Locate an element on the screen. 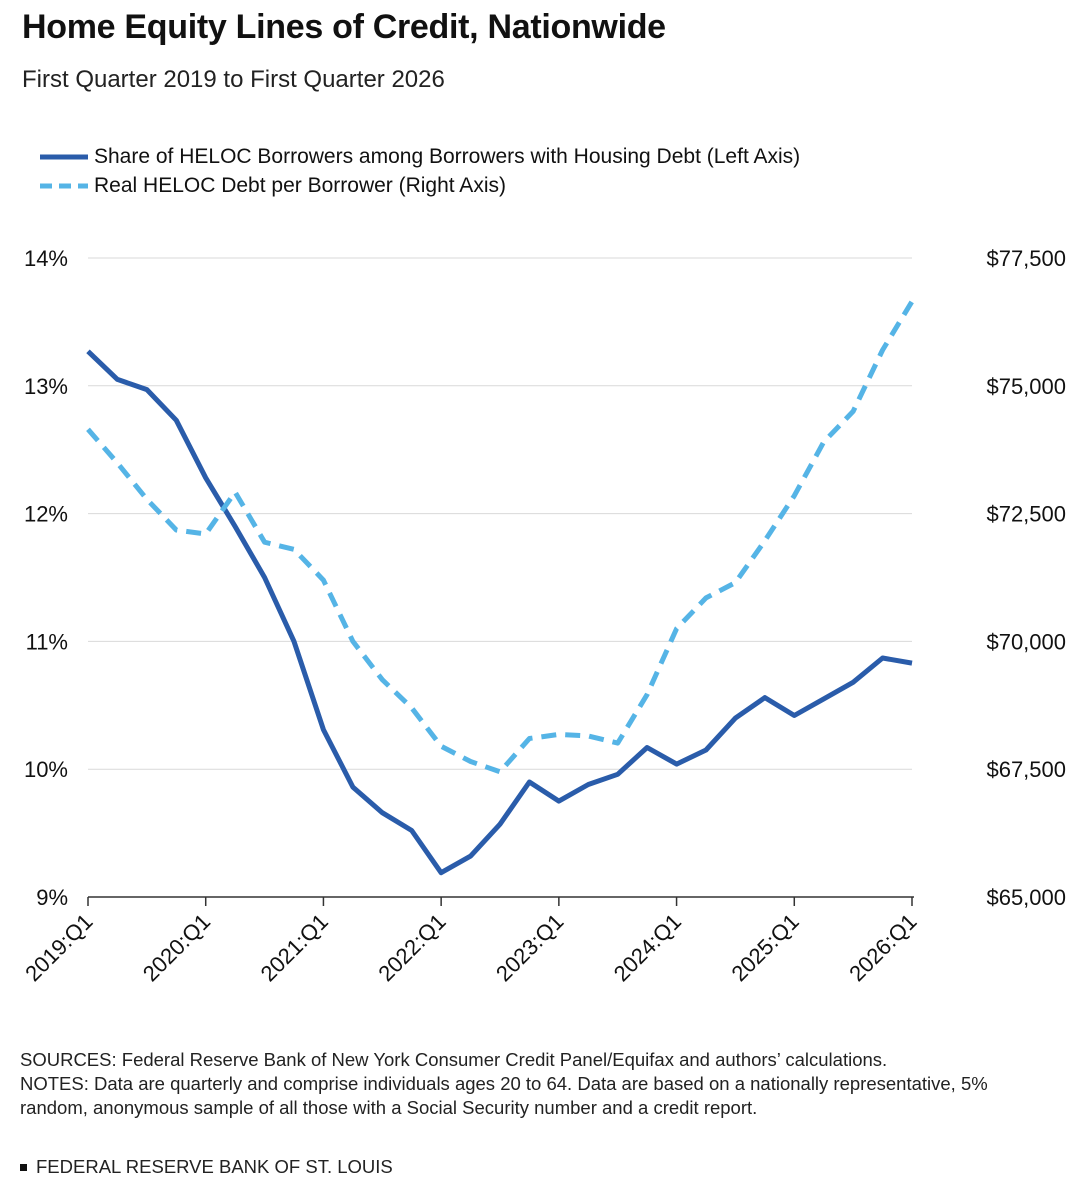 This screenshot has height=1200, width=1077. legend-swatch-solid is located at coordinates (64, 156).